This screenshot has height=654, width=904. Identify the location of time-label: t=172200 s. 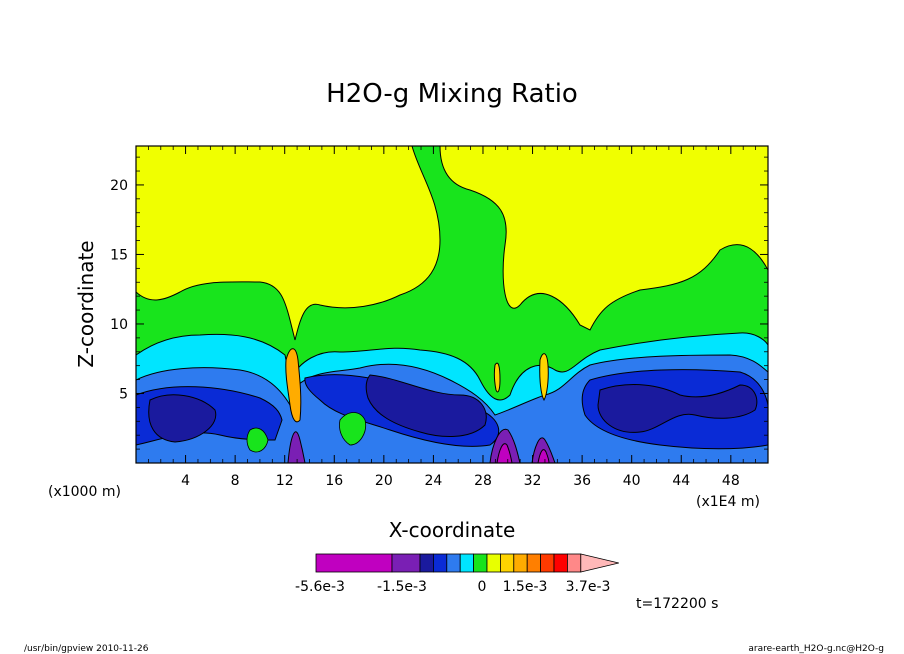
(677, 604).